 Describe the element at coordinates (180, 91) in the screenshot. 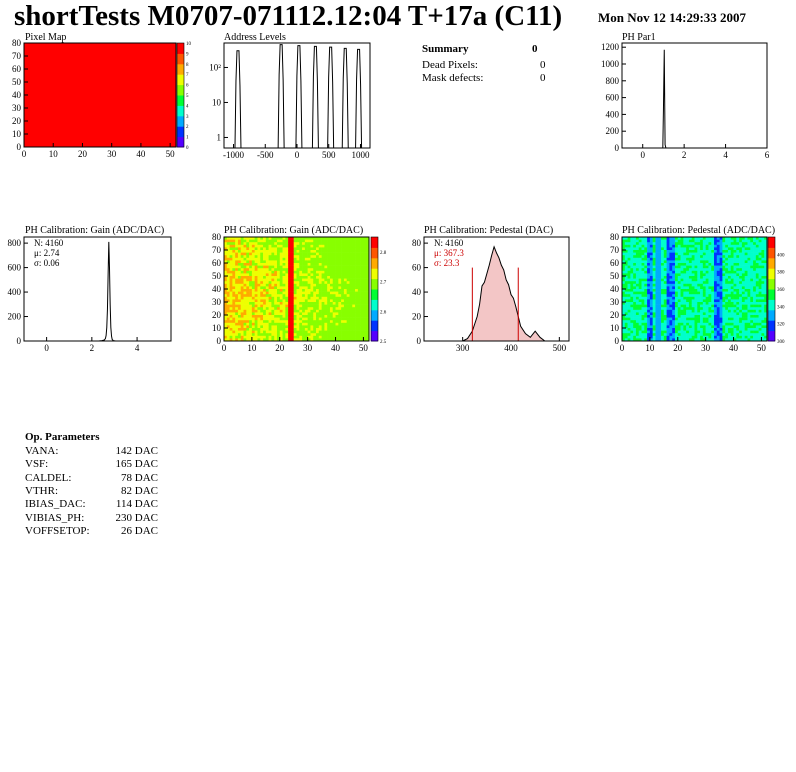

I see `colorbar-cell` at that location.